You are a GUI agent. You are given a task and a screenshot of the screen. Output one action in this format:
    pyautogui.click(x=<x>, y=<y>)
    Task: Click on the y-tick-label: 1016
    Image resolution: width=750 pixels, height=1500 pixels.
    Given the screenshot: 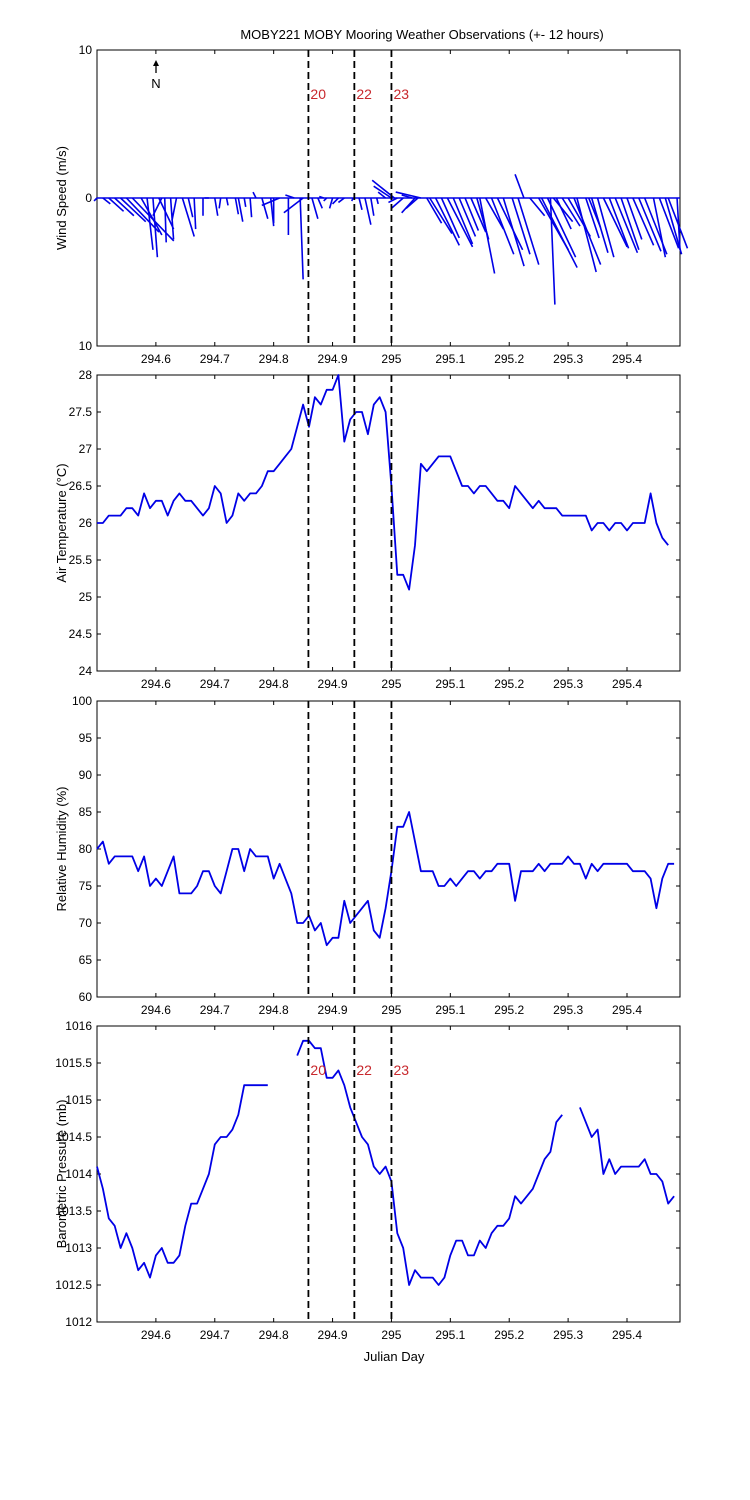 What is the action you would take?
    pyautogui.click(x=78, y=1026)
    